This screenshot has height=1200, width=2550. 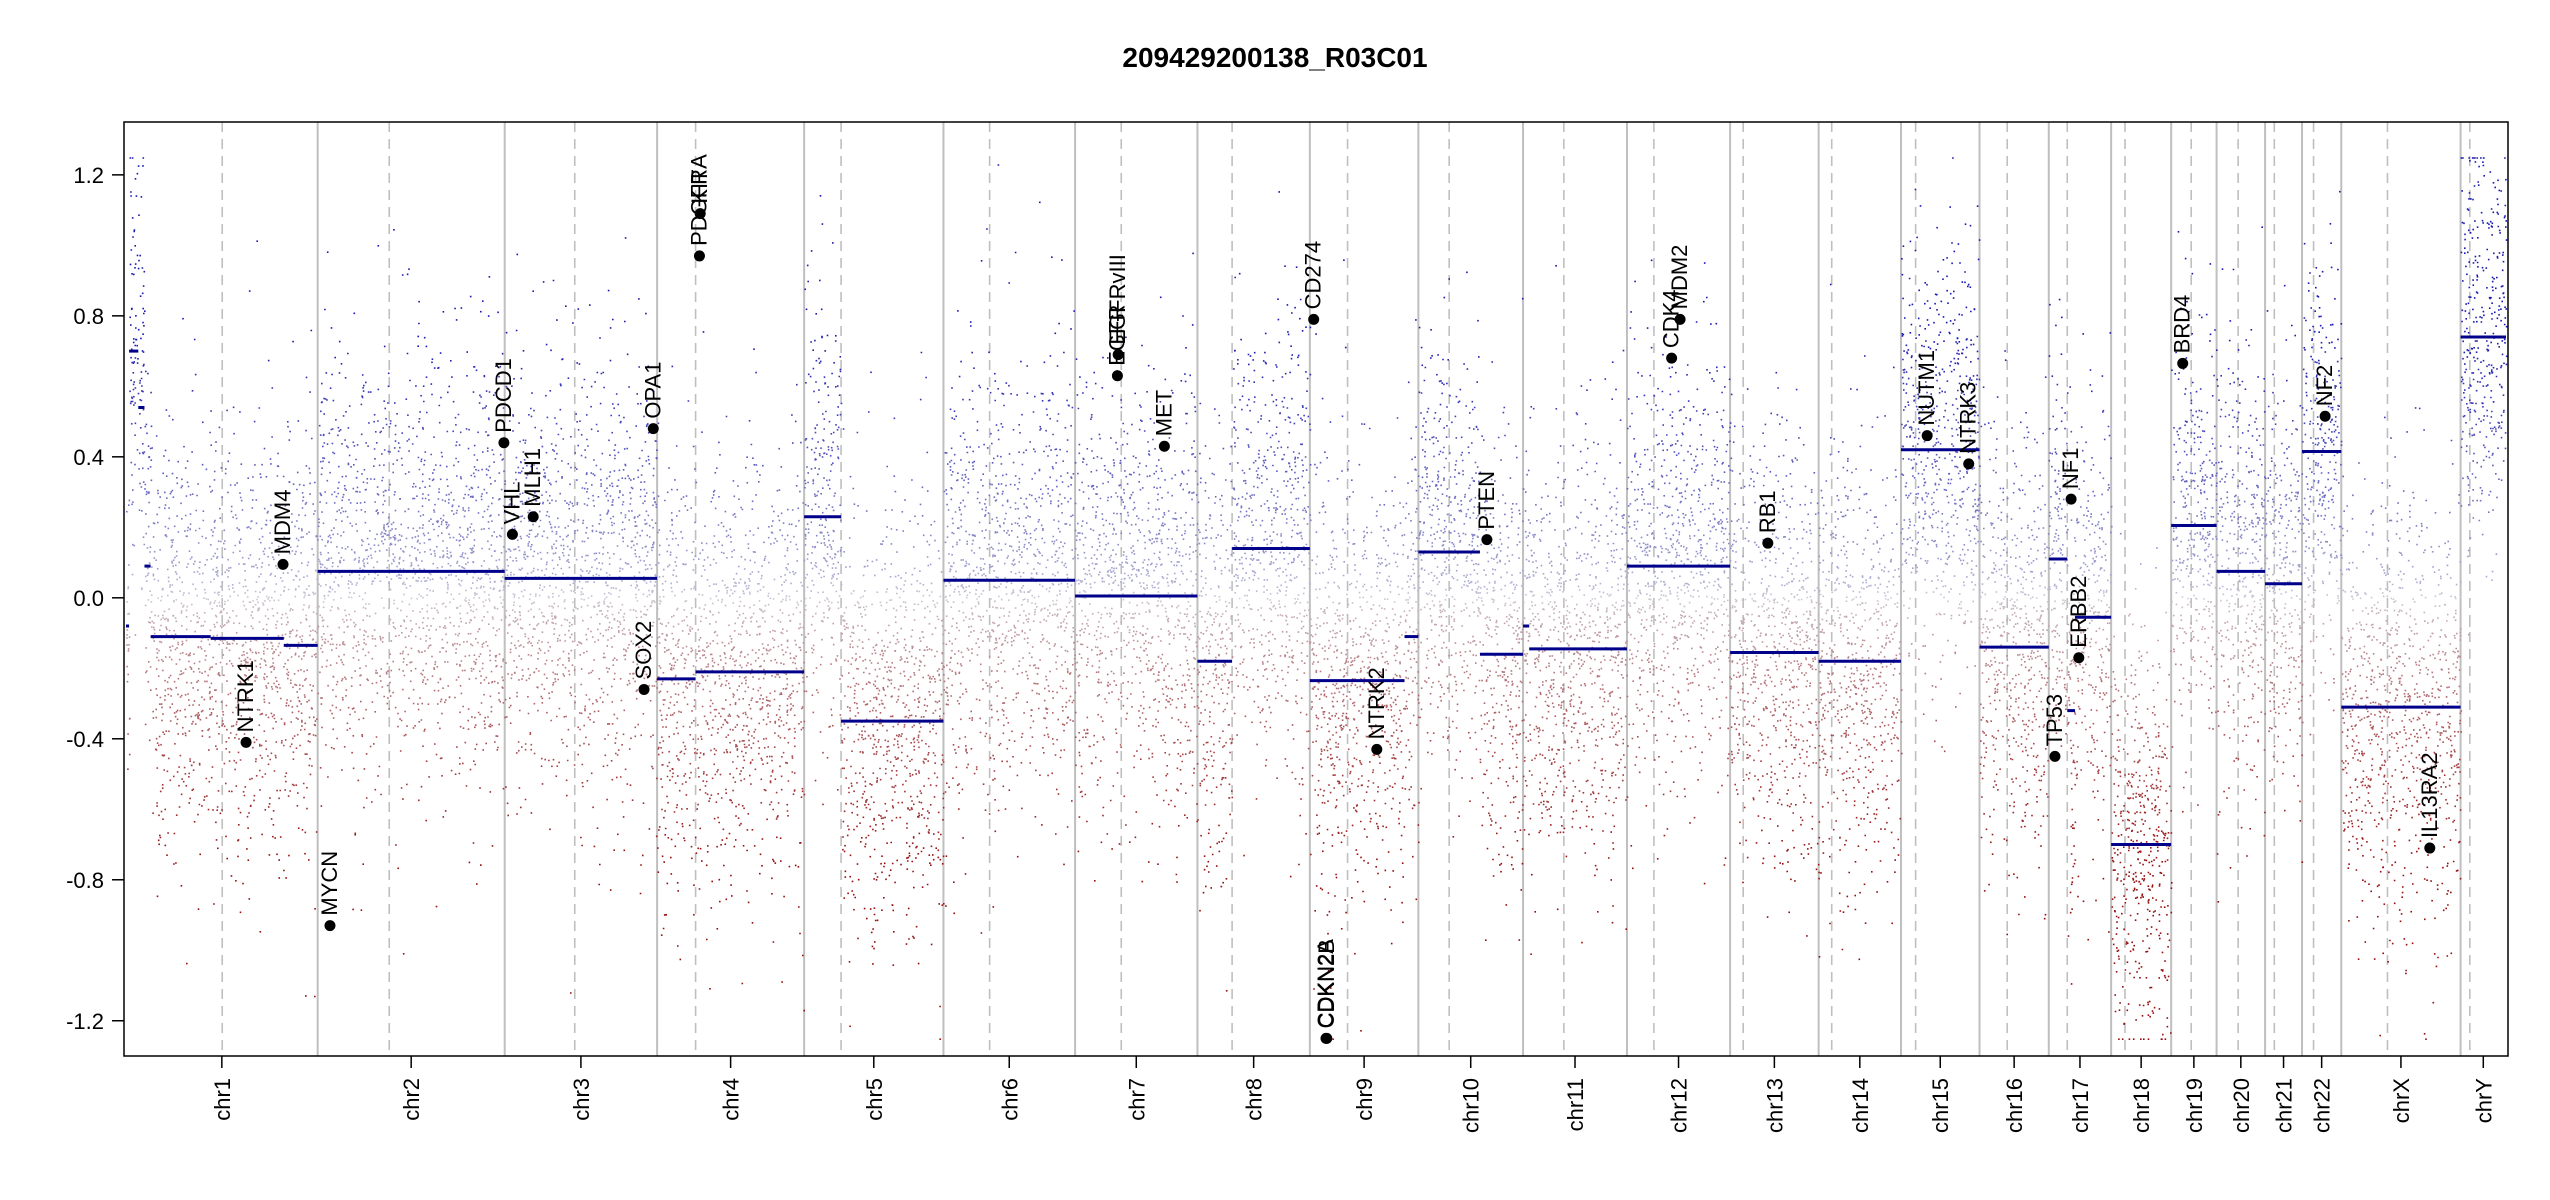 What do you see at coordinates (1009, 1099) in the screenshot?
I see `x-tick-label-chr6: chr6` at bounding box center [1009, 1099].